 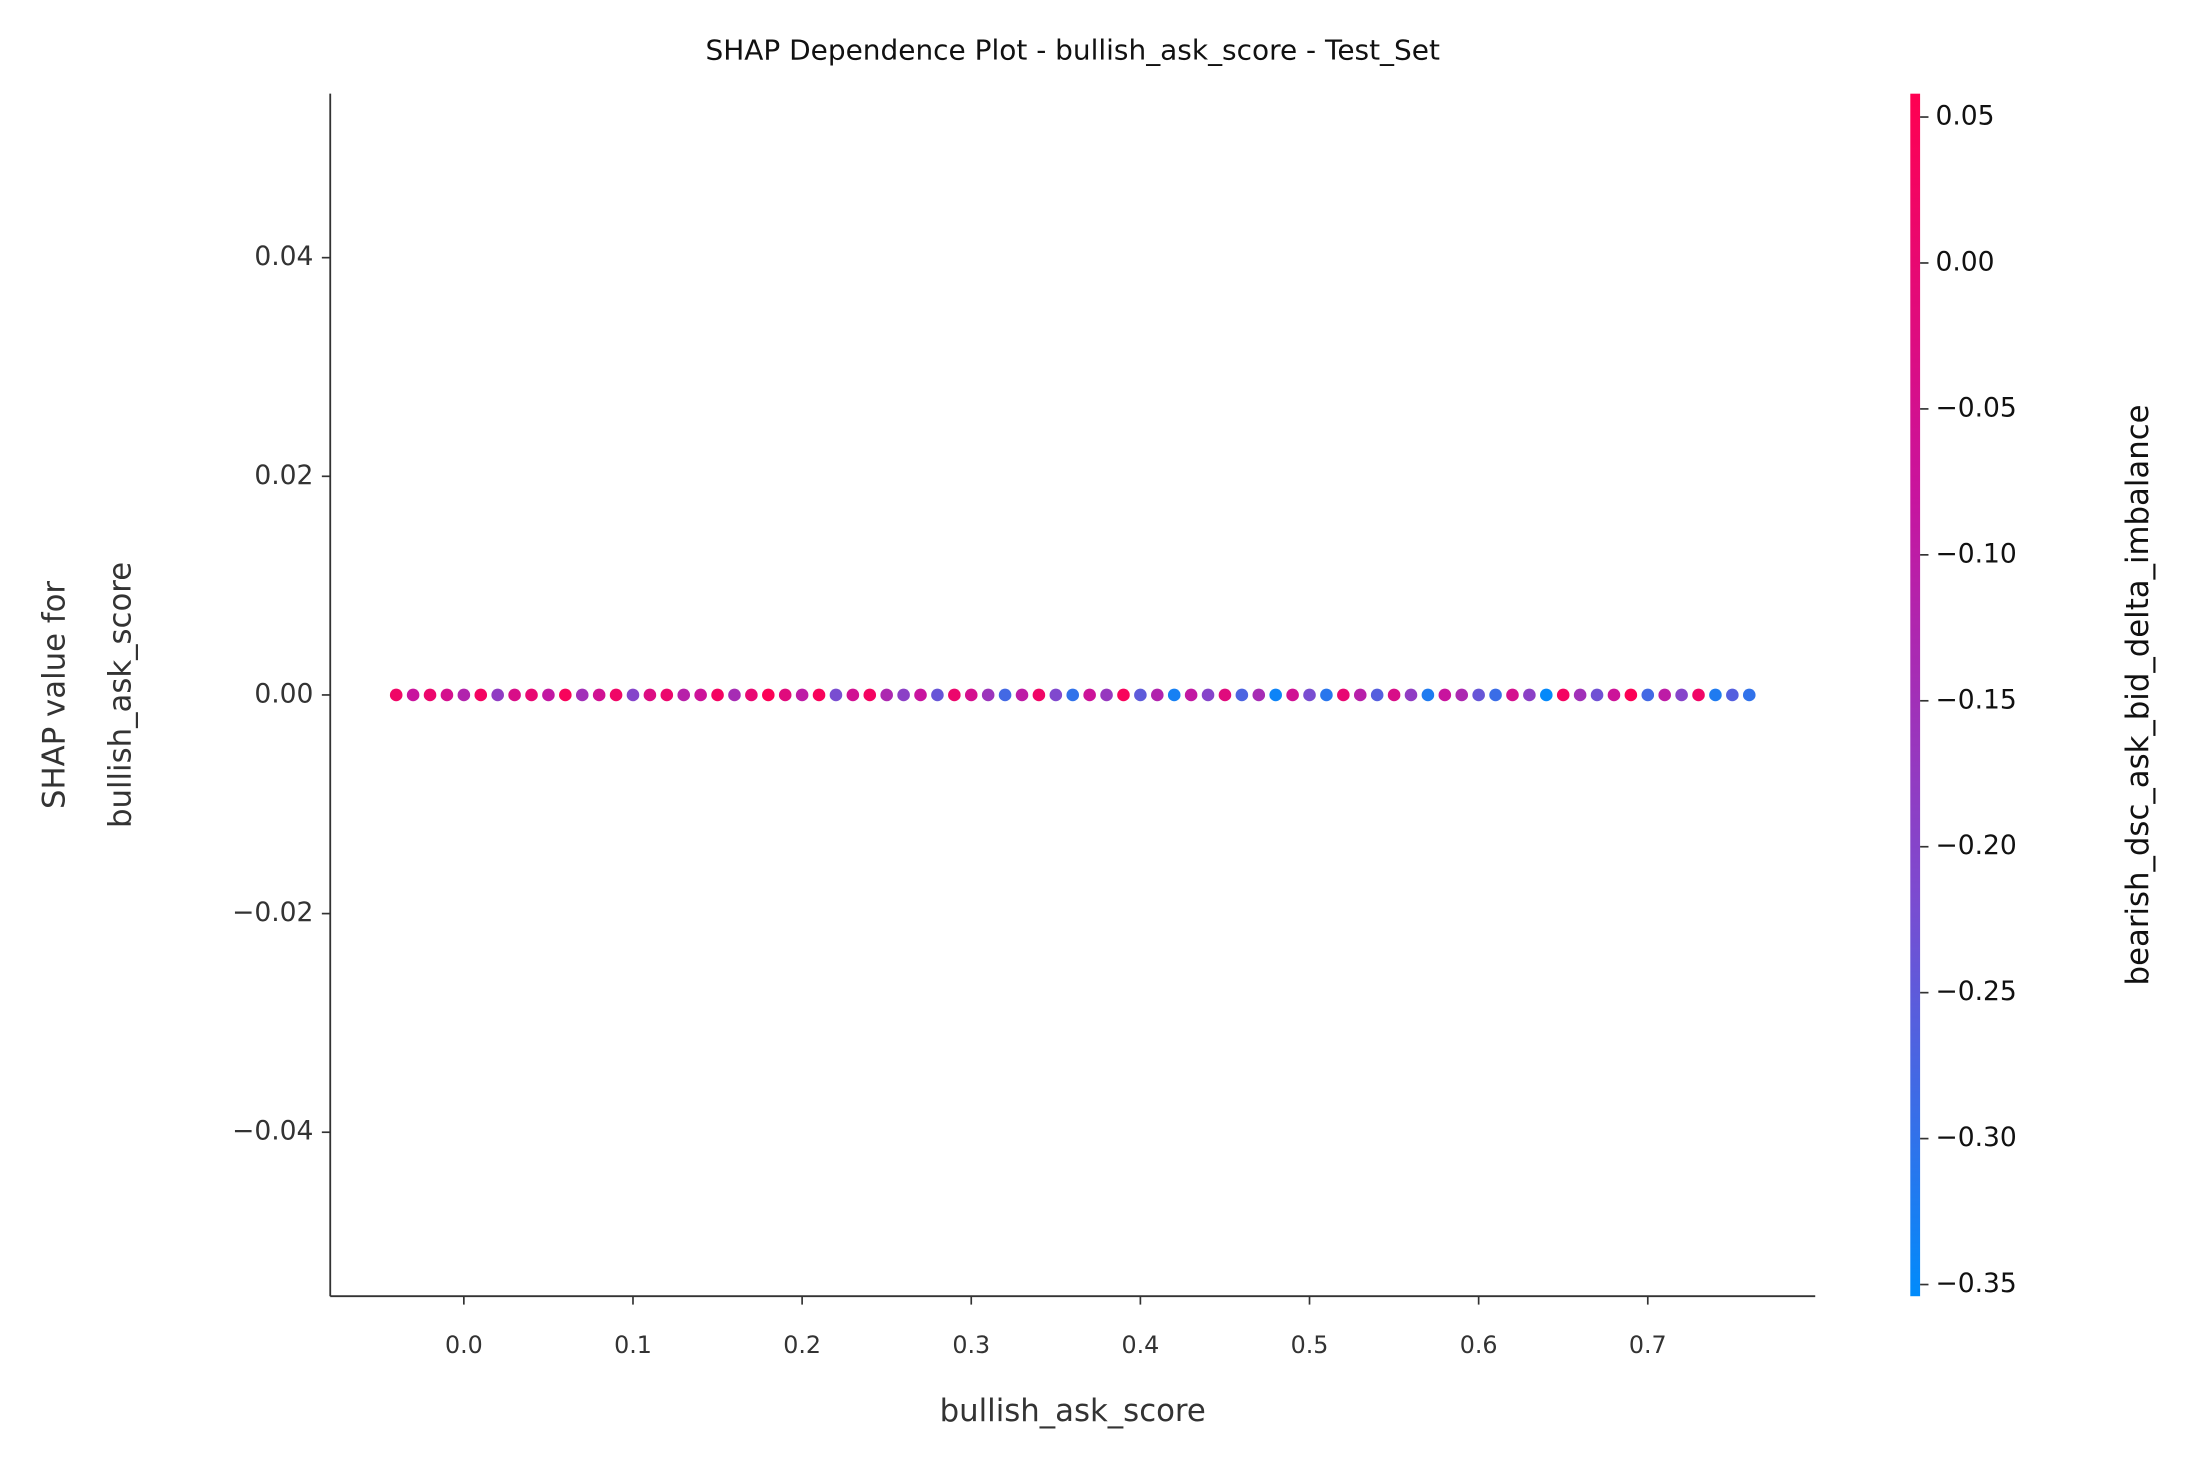 What do you see at coordinates (1975, 699) in the screenshot?
I see `colorbar-tick-label: −0.15` at bounding box center [1975, 699].